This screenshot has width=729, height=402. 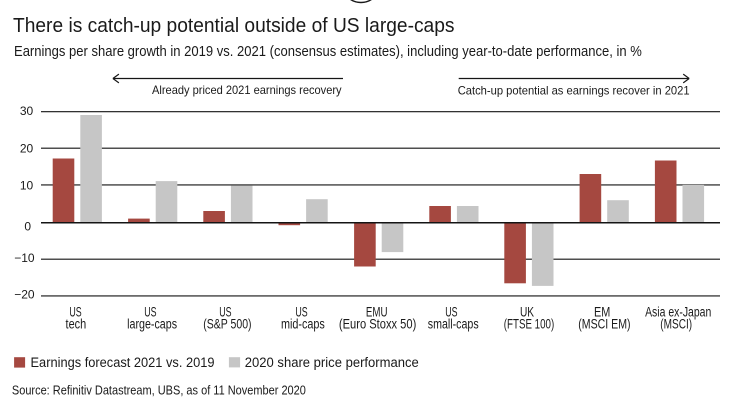 What do you see at coordinates (676, 323) in the screenshot?
I see `svg-text: (MSCI)` at bounding box center [676, 323].